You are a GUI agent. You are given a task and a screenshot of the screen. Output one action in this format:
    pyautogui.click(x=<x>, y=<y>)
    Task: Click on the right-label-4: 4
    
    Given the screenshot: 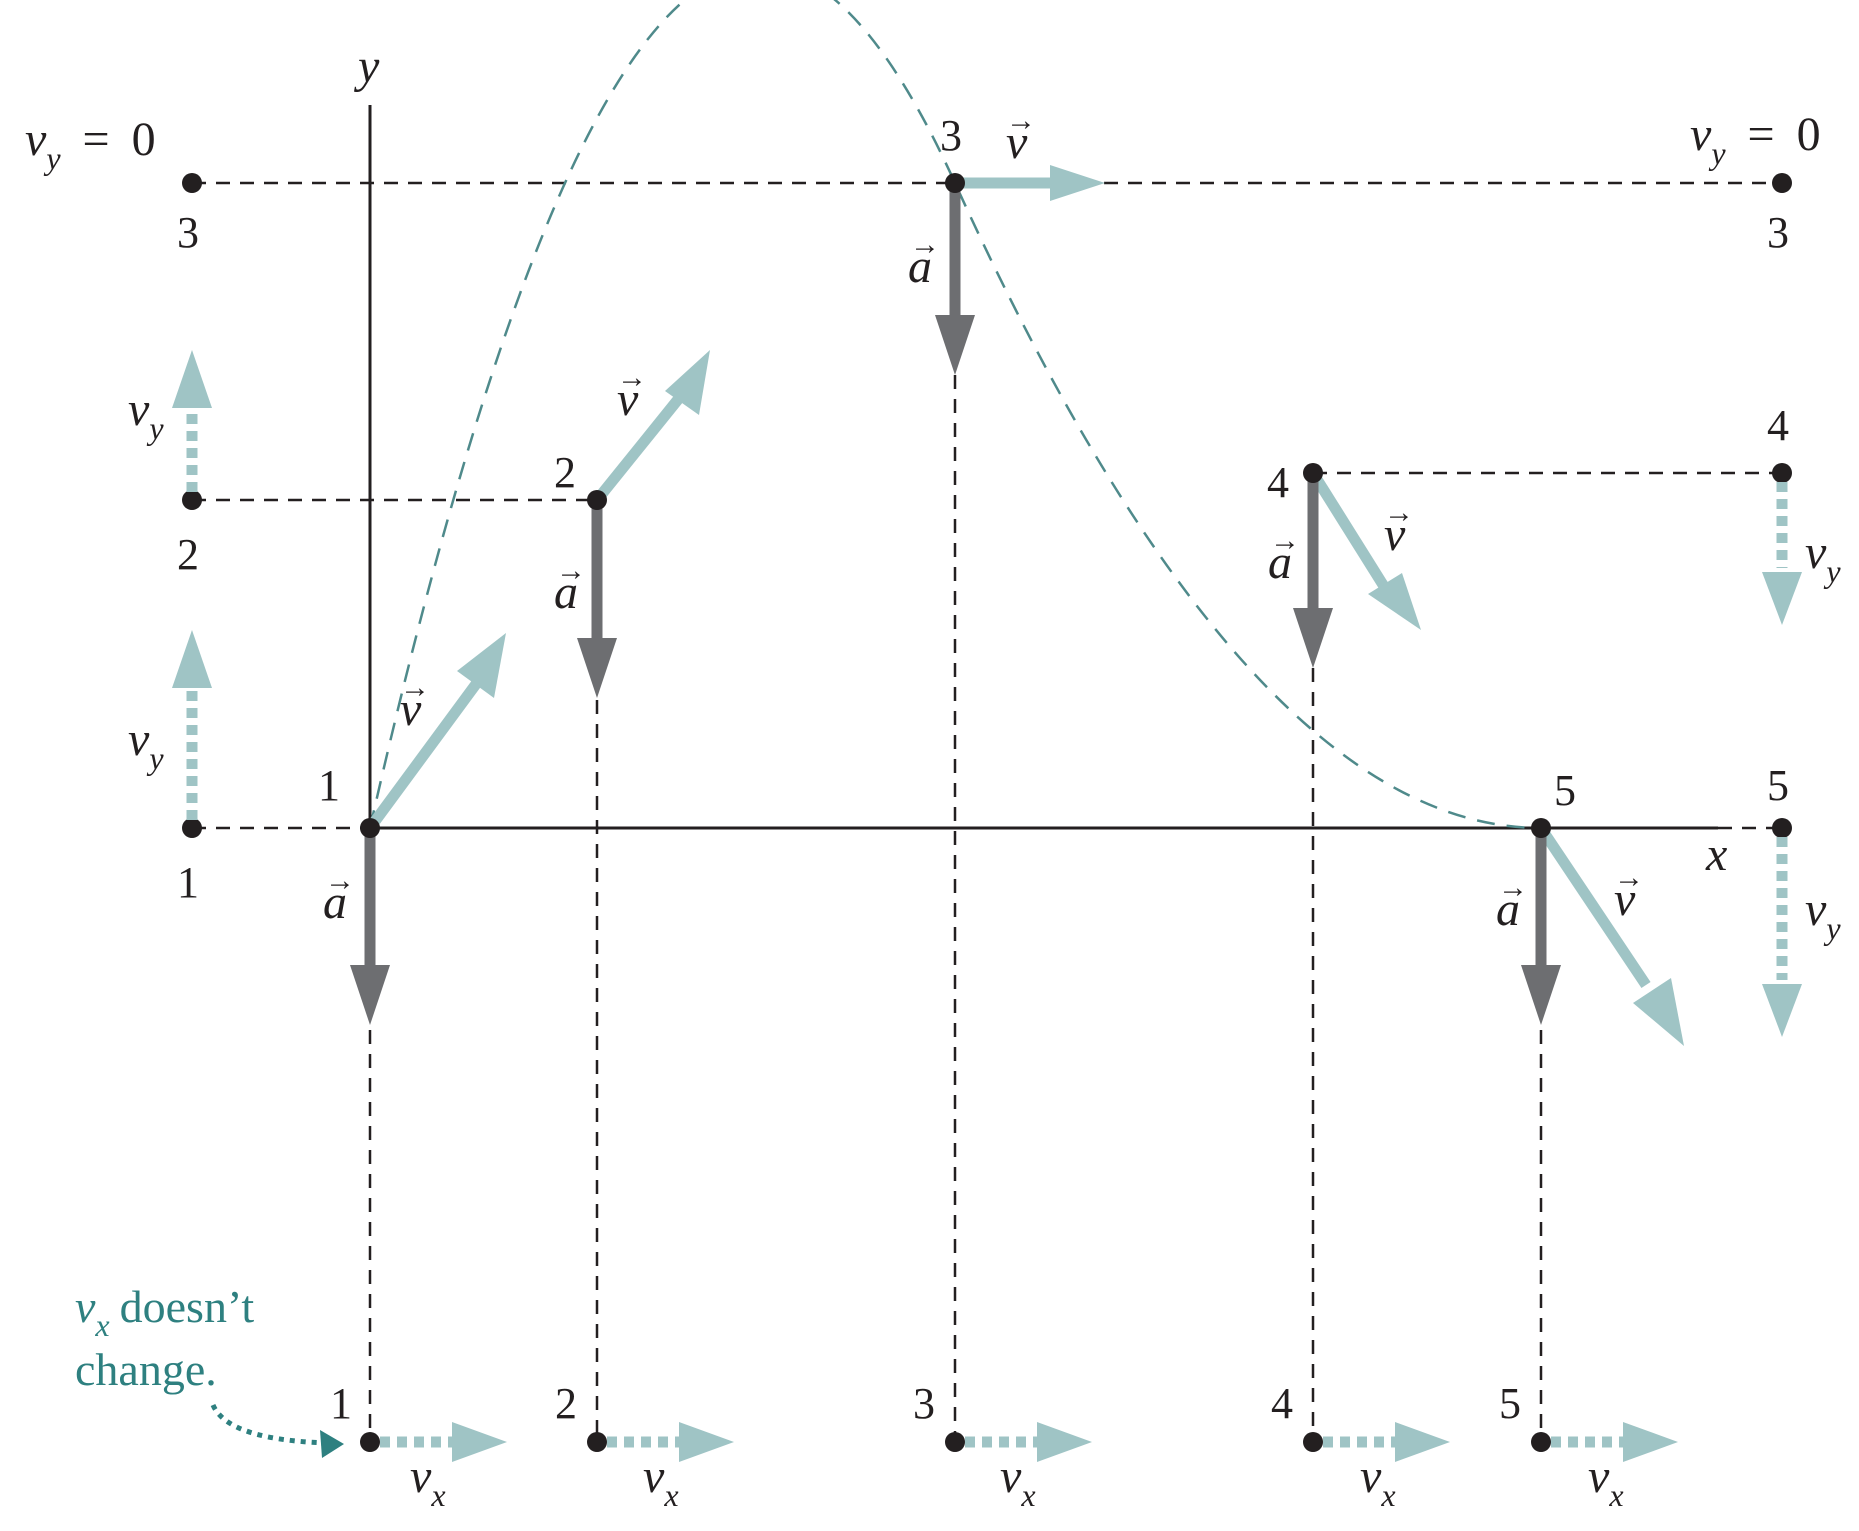 What is the action you would take?
    pyautogui.click(x=1778, y=425)
    